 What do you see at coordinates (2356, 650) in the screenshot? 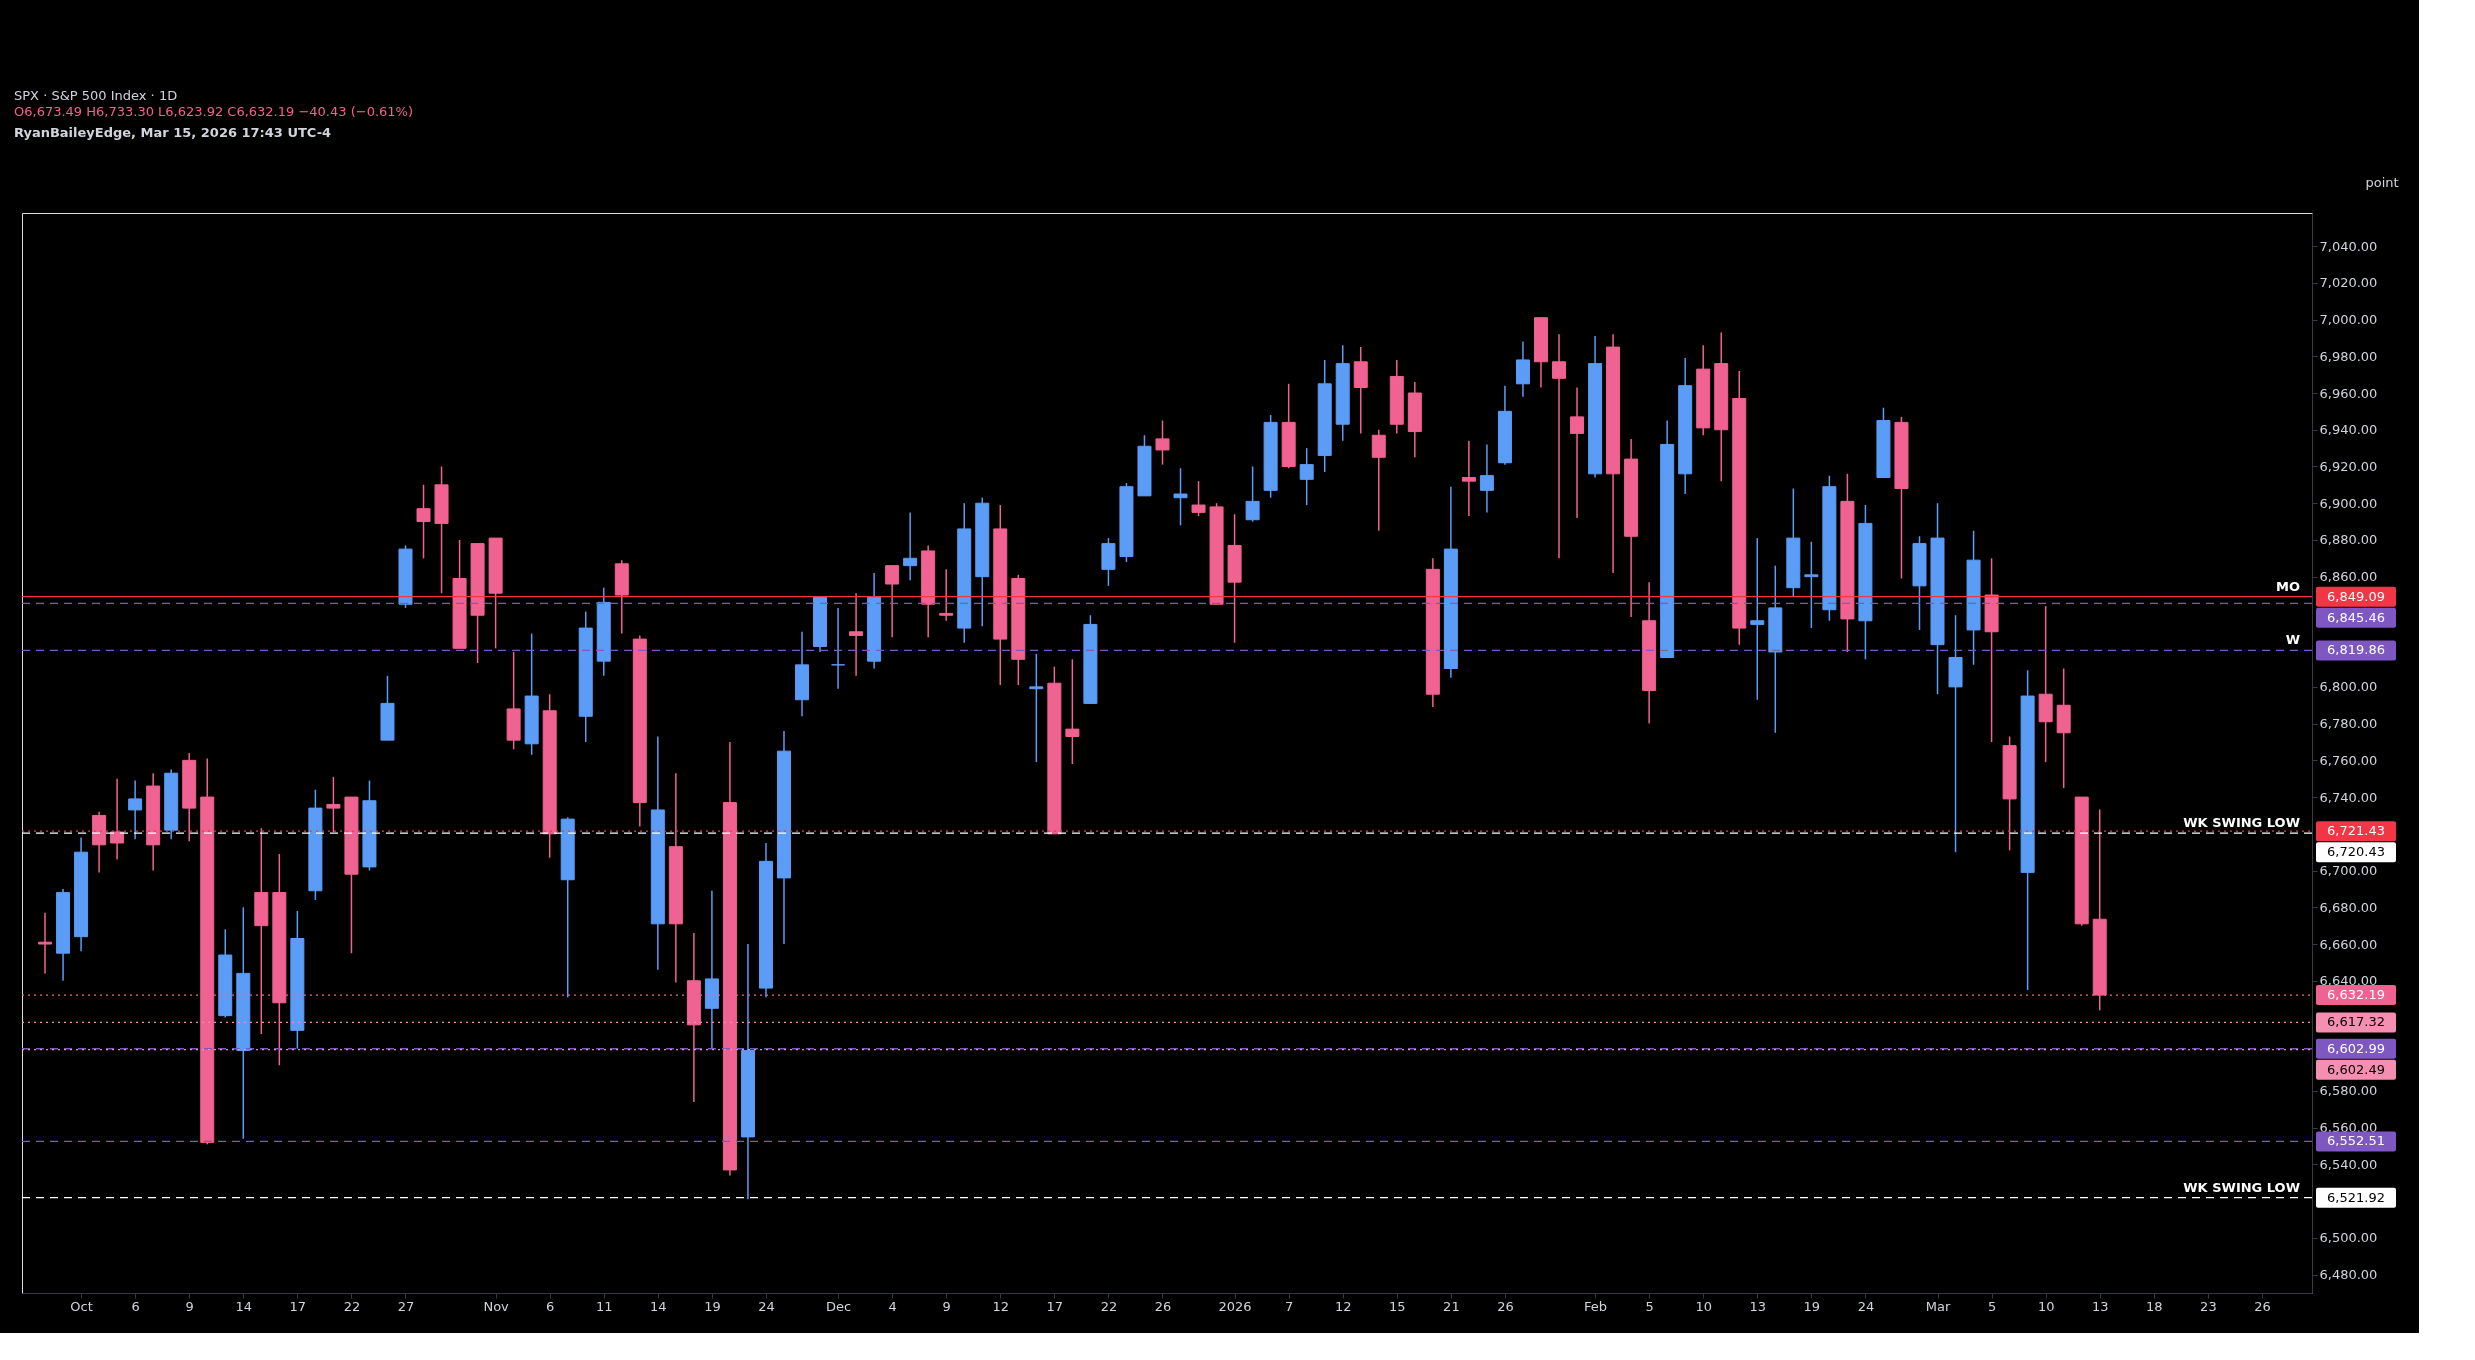
I see `text: 6,819.86` at bounding box center [2356, 650].